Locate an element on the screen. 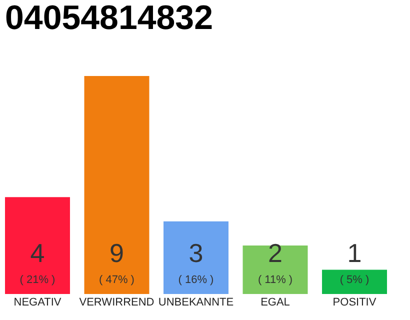 This screenshot has height=320, width=410. x-tick-label: EGAL is located at coordinates (275, 302).